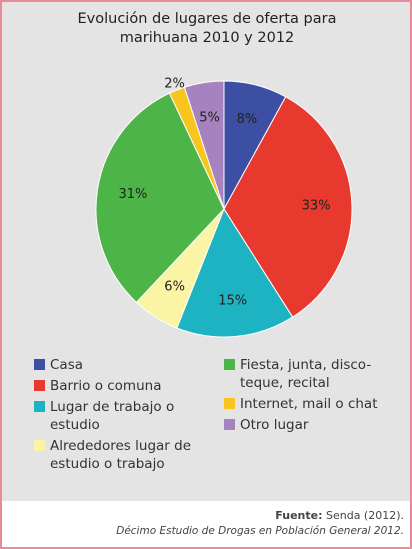  I want to click on legend-item: Otro lugar, so click(309, 425).